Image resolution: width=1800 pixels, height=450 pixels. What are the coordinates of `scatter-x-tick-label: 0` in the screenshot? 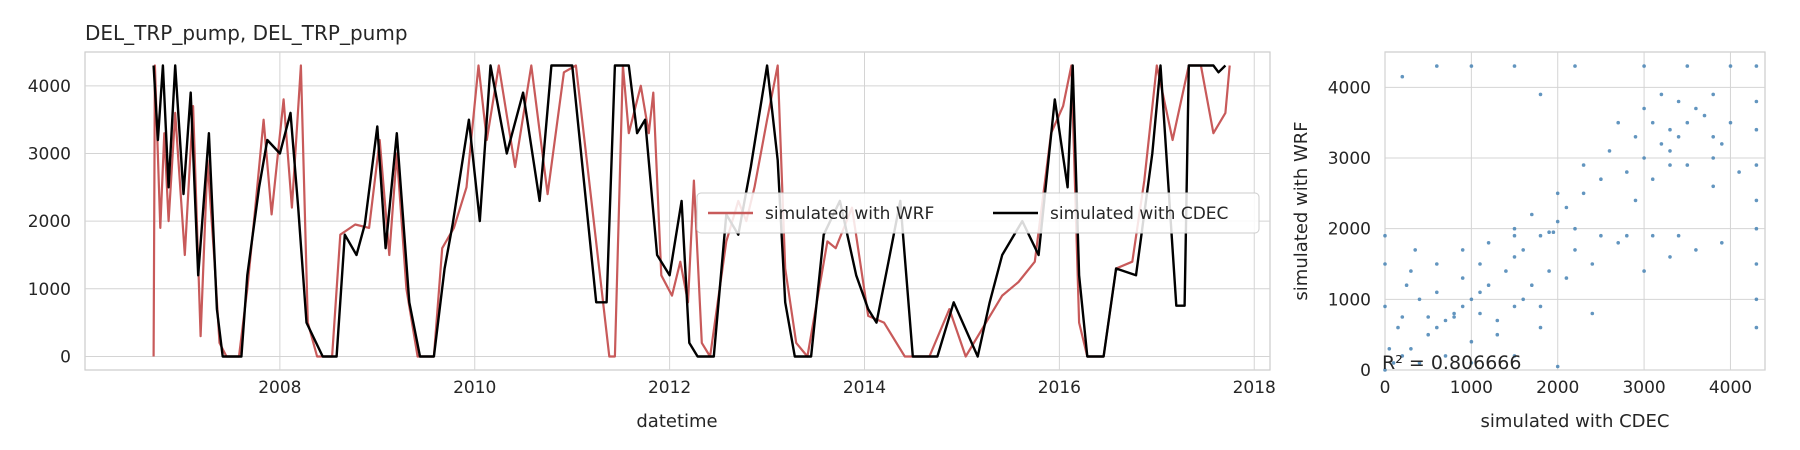 It's located at (1385, 388).